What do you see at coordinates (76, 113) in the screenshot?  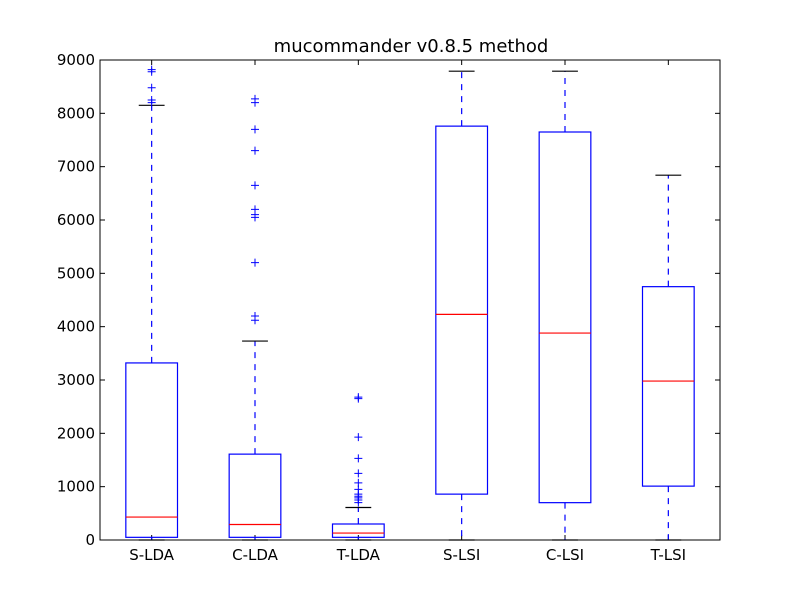 I see `y-tick-label: 8000` at bounding box center [76, 113].